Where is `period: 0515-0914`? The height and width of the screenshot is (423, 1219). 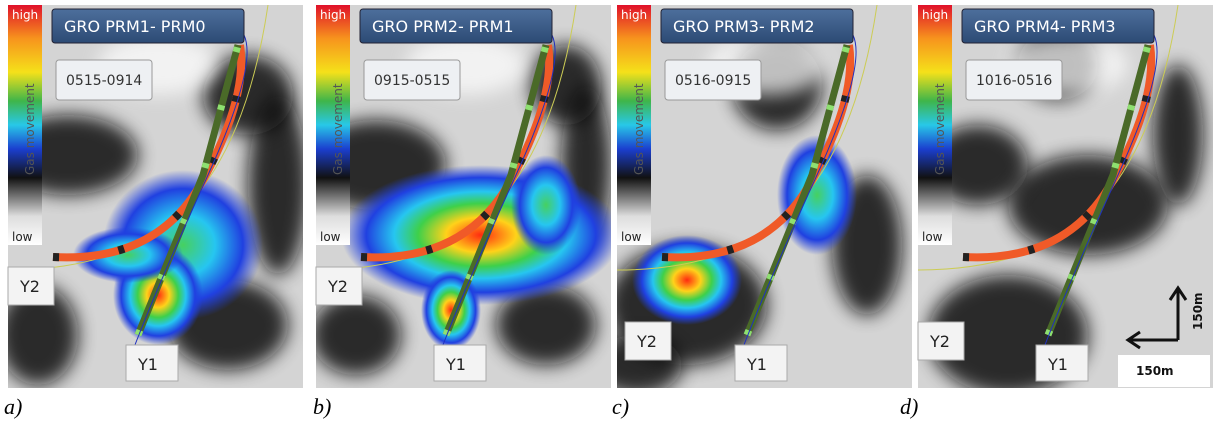
period: 0515-0914 is located at coordinates (104, 81).